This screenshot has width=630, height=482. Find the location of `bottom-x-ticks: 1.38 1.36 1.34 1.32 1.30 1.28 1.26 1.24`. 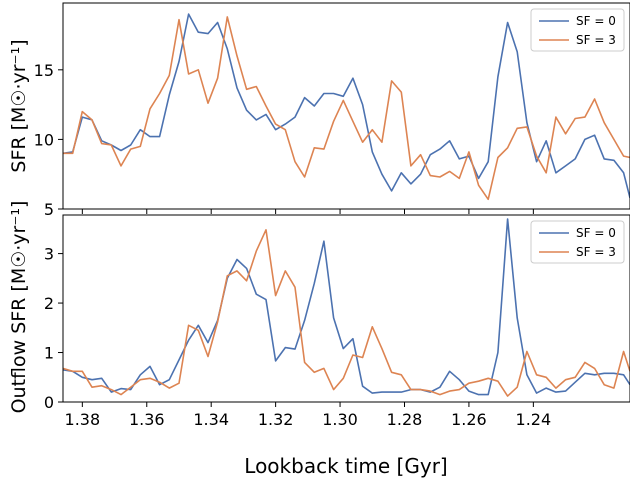

bottom-x-ticks: 1.38 1.36 1.34 1.32 1.30 1.28 1.26 1.24 is located at coordinates (308, 415).